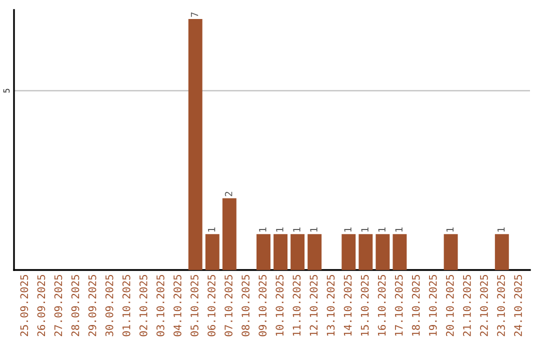 This screenshot has width=540, height=340. I want to click on x-tick-label: 15.10.2025, so click(364, 305).